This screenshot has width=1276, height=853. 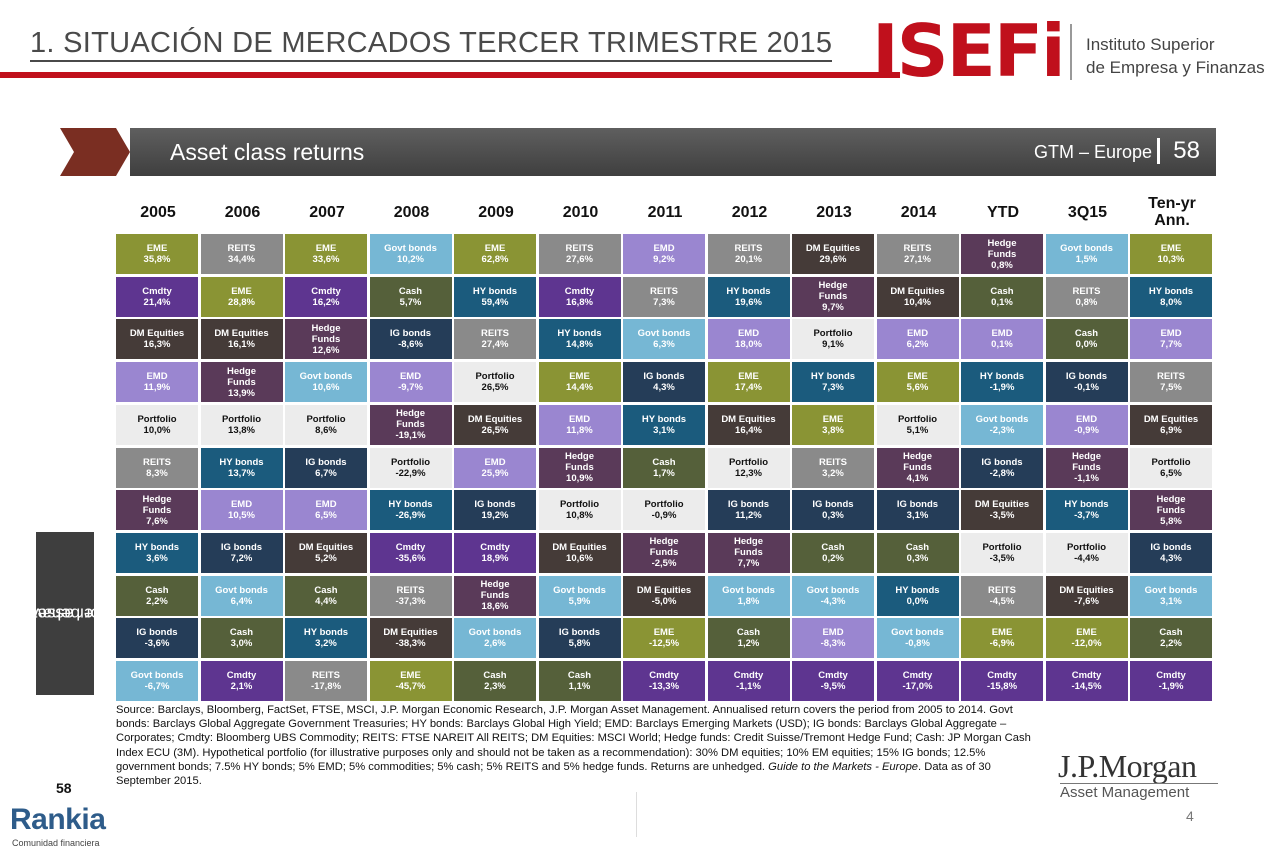 I want to click on banner-title: Asset class returns, so click(x=267, y=152).